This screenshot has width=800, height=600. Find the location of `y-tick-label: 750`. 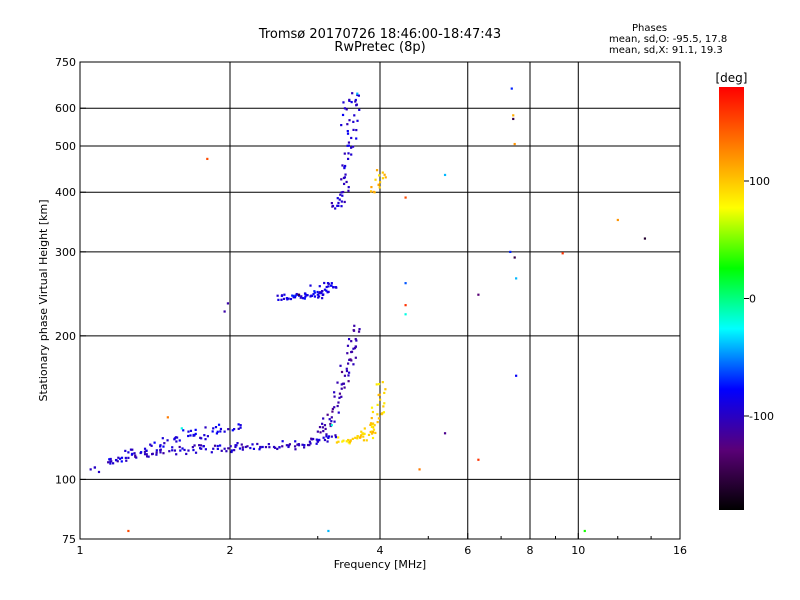

y-tick-label: 750 is located at coordinates (65, 62).